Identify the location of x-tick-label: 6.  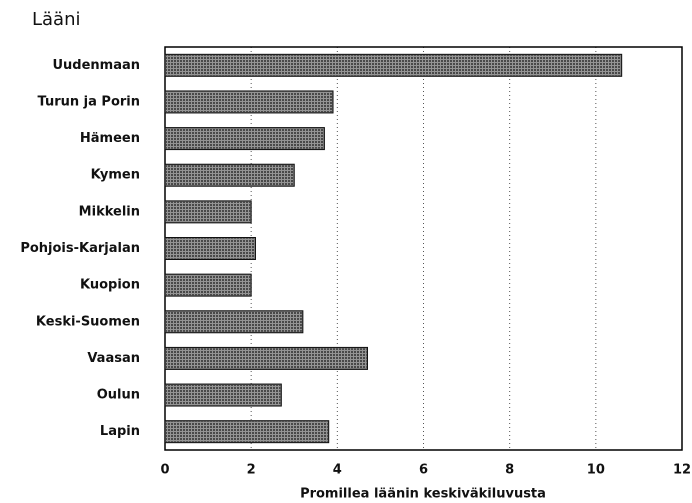
(423, 470).